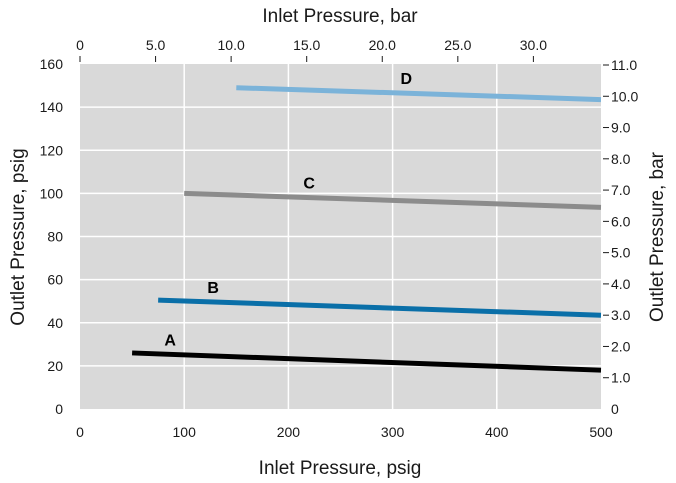 Image resolution: width=676 pixels, height=483 pixels. What do you see at coordinates (621, 190) in the screenshot?
I see `y-tick-label-right: 7.0` at bounding box center [621, 190].